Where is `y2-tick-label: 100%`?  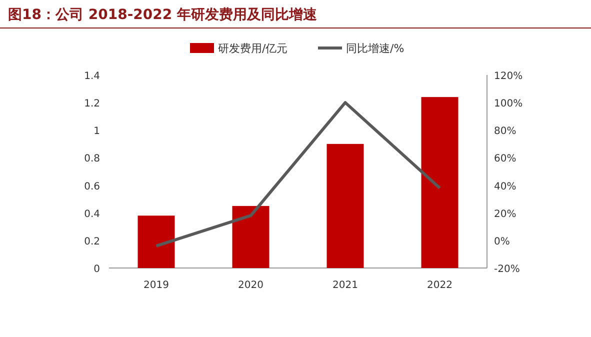 y2-tick-label: 100% is located at coordinates (508, 104).